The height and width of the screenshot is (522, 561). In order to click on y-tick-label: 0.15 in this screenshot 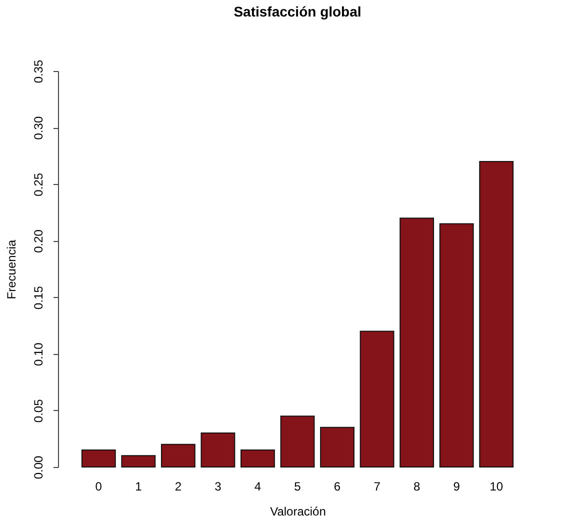, I will do `click(39, 298)`.